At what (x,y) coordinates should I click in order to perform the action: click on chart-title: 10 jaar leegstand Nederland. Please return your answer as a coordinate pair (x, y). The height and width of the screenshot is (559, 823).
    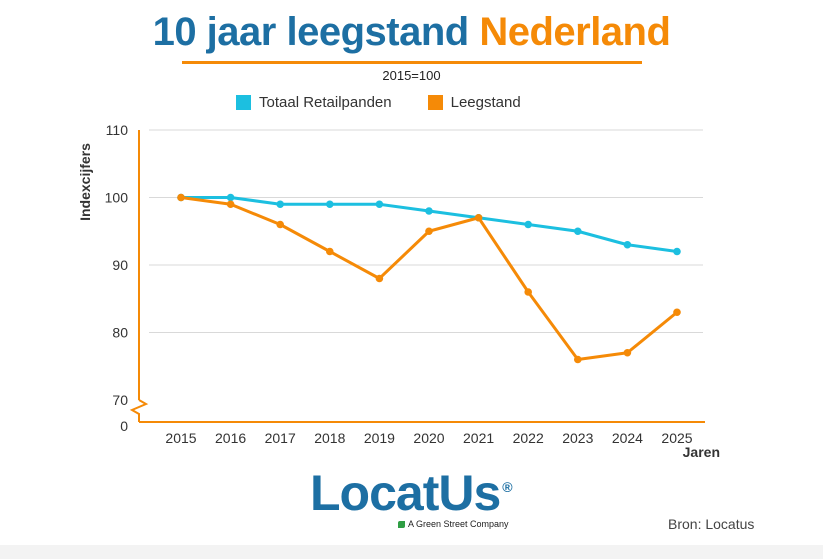
    Looking at the image, I should click on (411, 32).